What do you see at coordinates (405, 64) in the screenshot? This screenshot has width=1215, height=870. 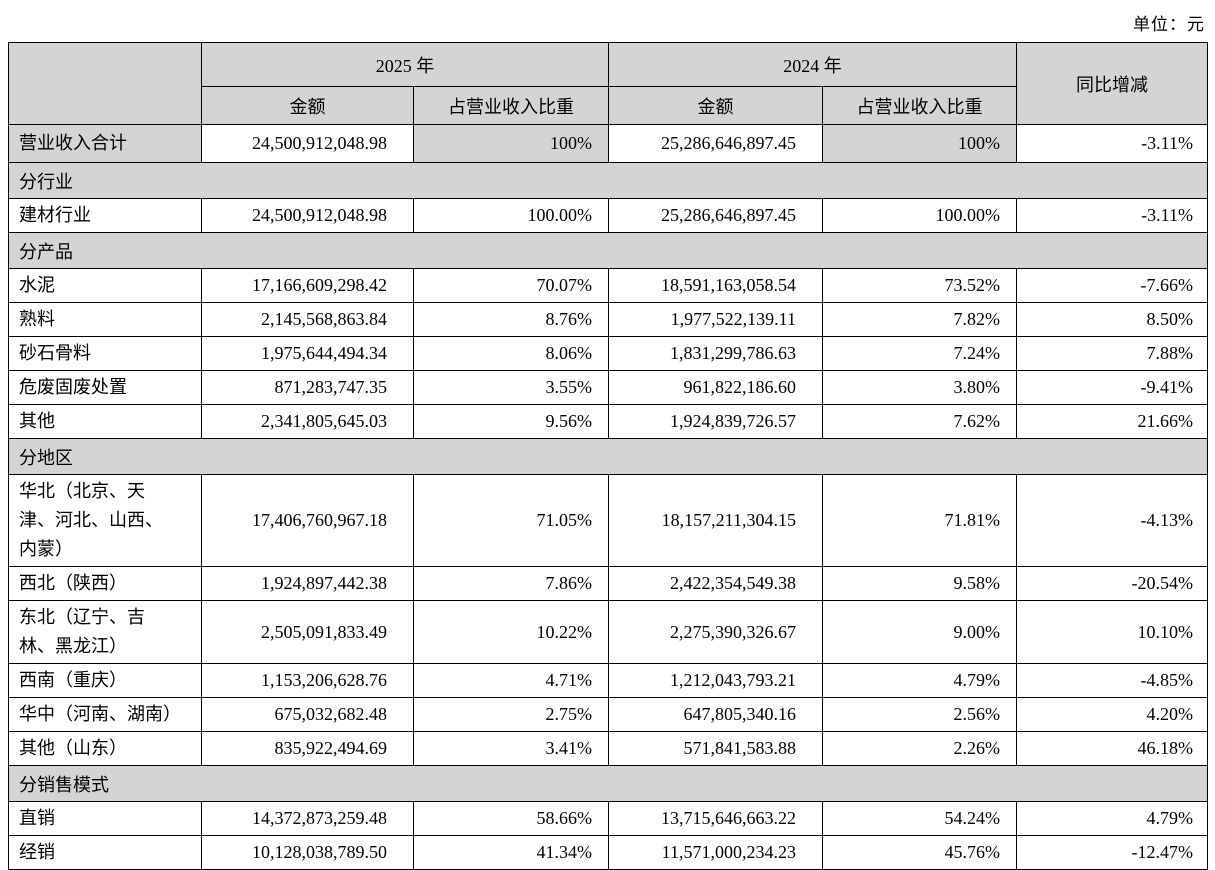 I see `year-2025-header: 2025 年` at bounding box center [405, 64].